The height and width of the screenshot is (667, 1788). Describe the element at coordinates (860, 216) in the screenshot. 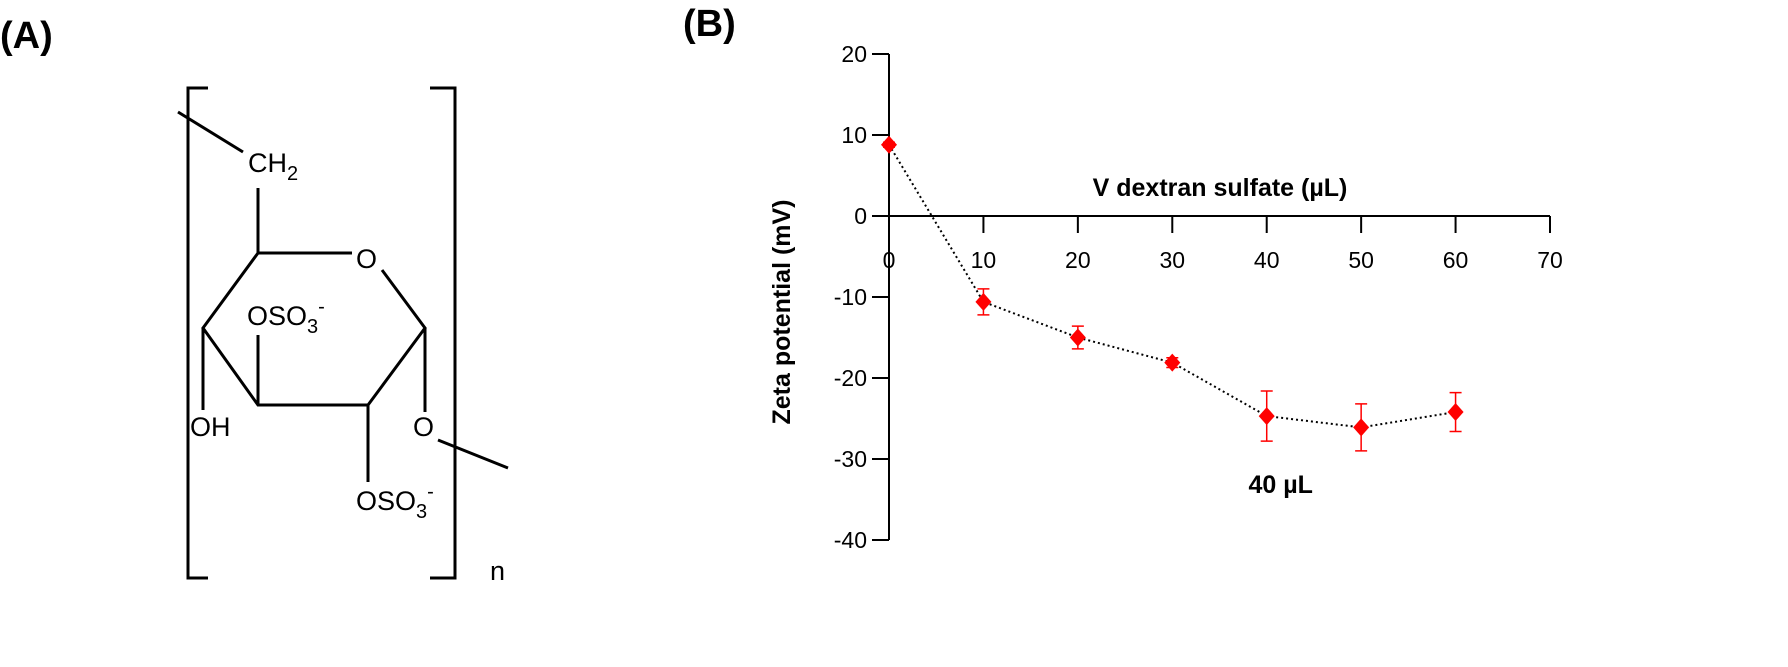

I see `y-tick-label: 0` at that location.